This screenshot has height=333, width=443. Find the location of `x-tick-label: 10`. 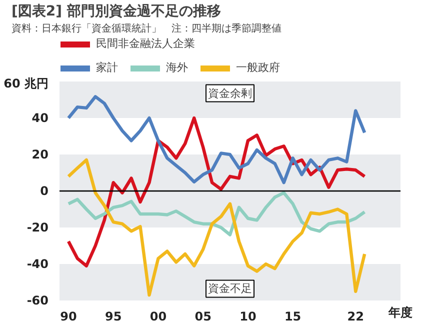

x-tick-label: 10 is located at coordinates (248, 317).